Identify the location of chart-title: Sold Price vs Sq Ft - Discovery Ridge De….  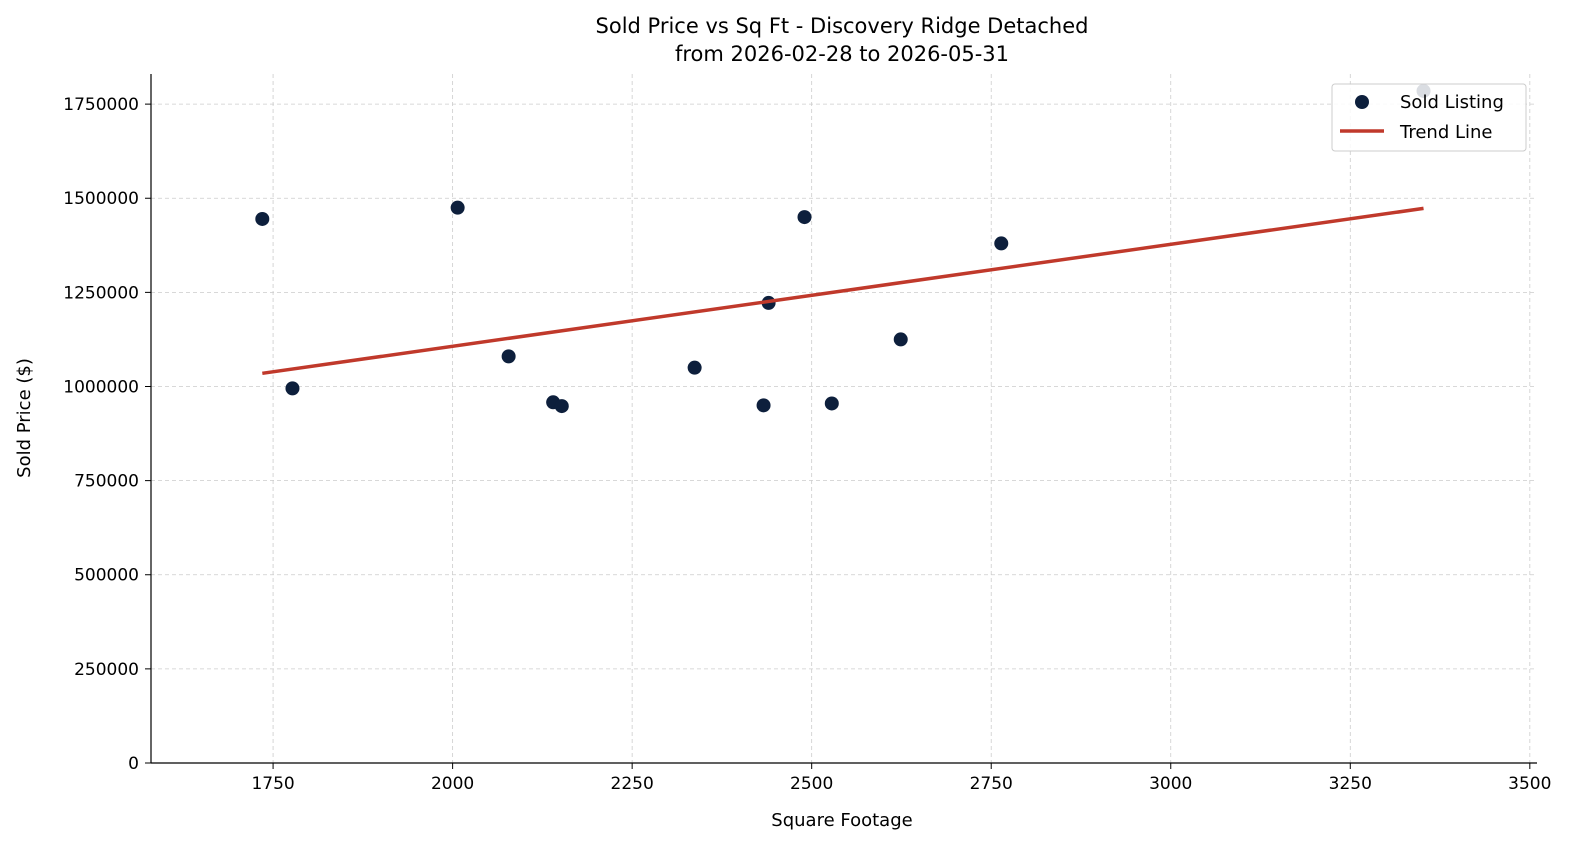
(842, 26).